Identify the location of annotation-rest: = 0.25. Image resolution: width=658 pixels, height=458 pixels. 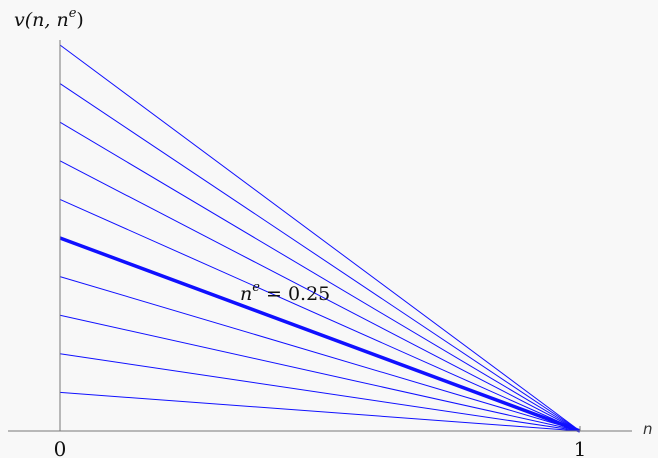
(295, 294).